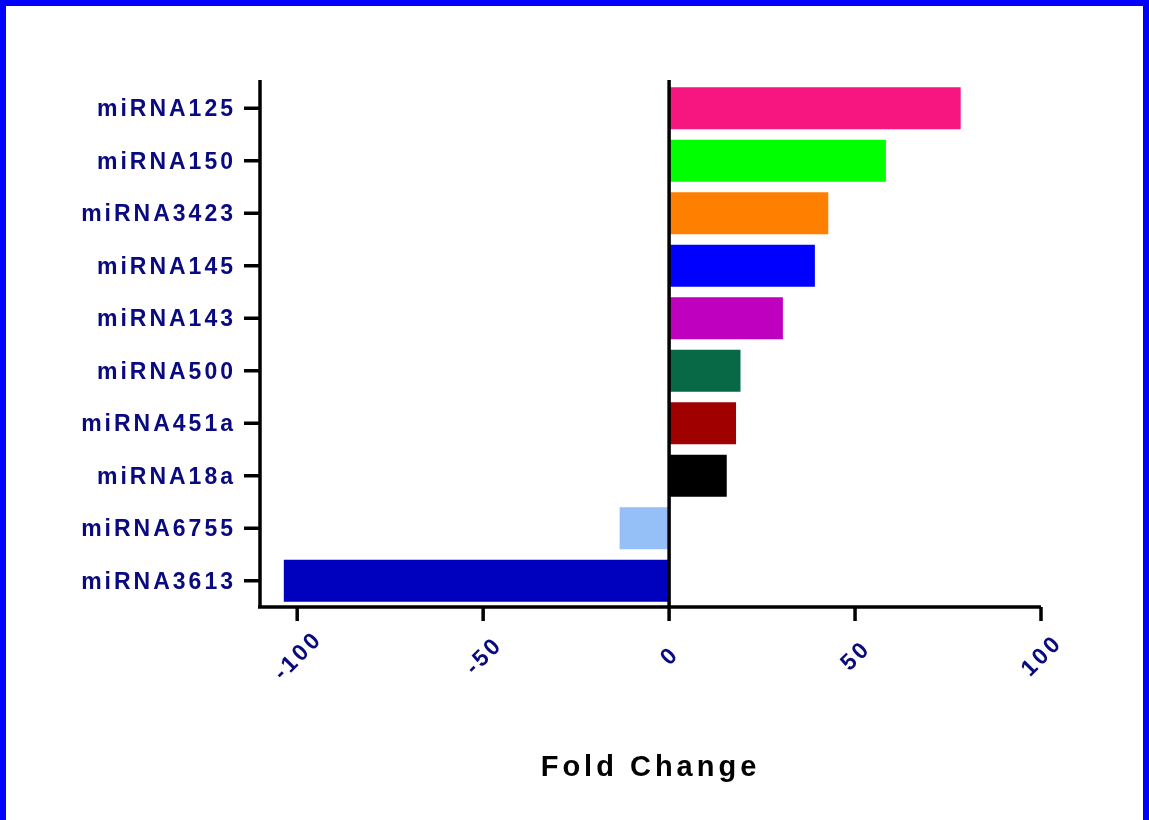 The height and width of the screenshot is (820, 1149). Describe the element at coordinates (158, 580) in the screenshot. I see `y-tick-label: miRNA3613` at that location.